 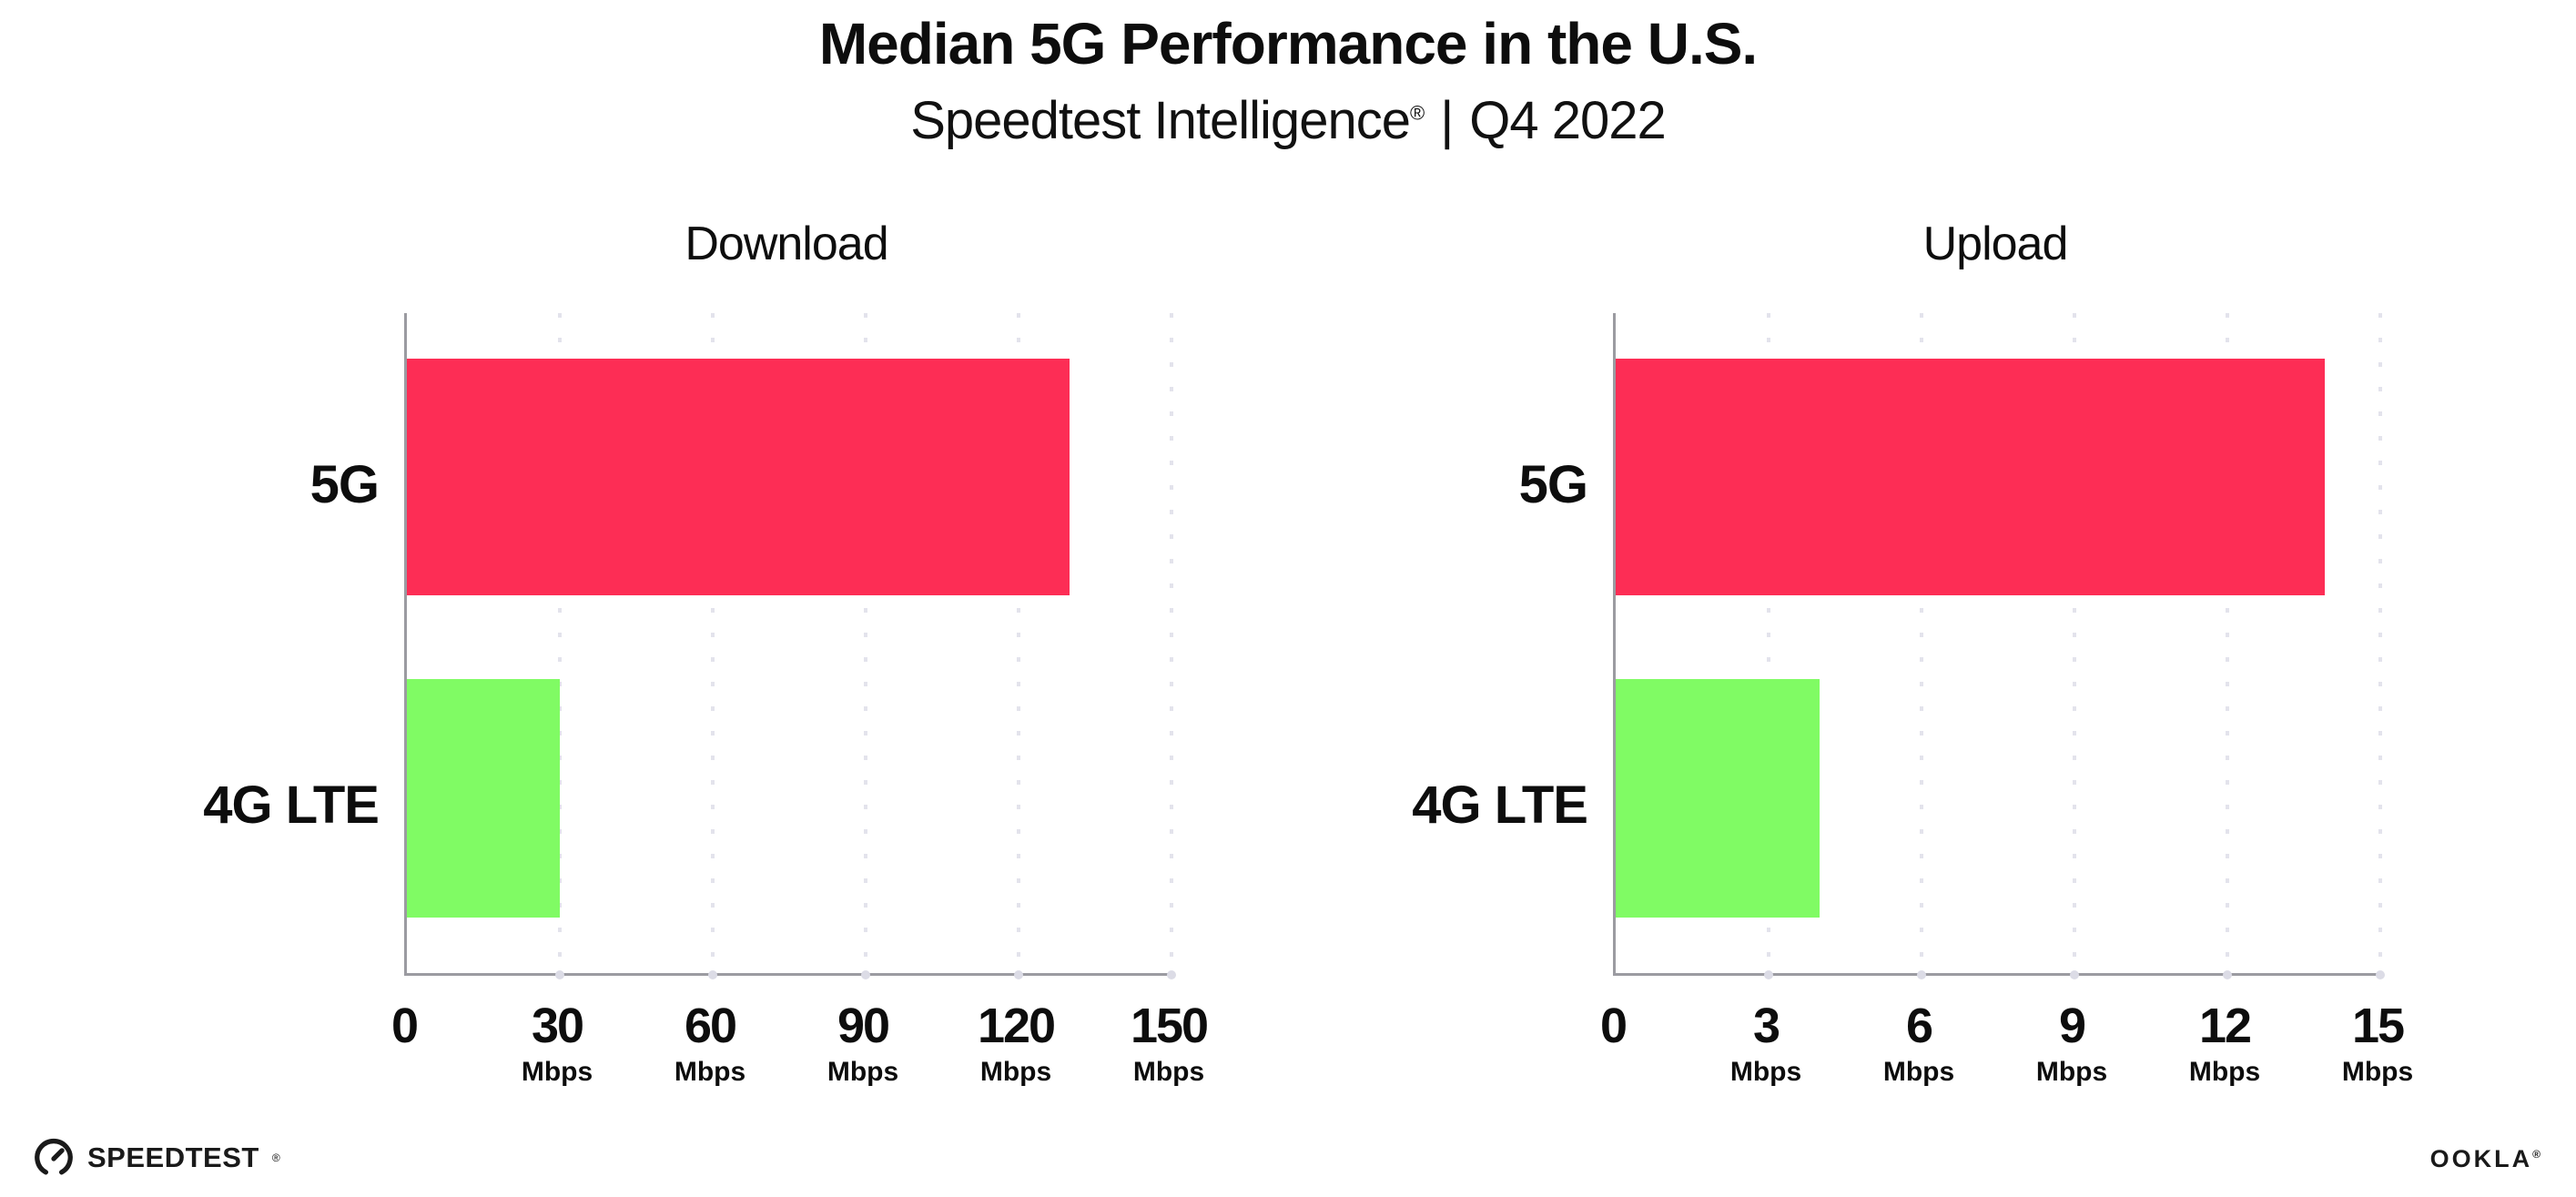 I want to click on gridline-30mbps, so click(x=559, y=646).